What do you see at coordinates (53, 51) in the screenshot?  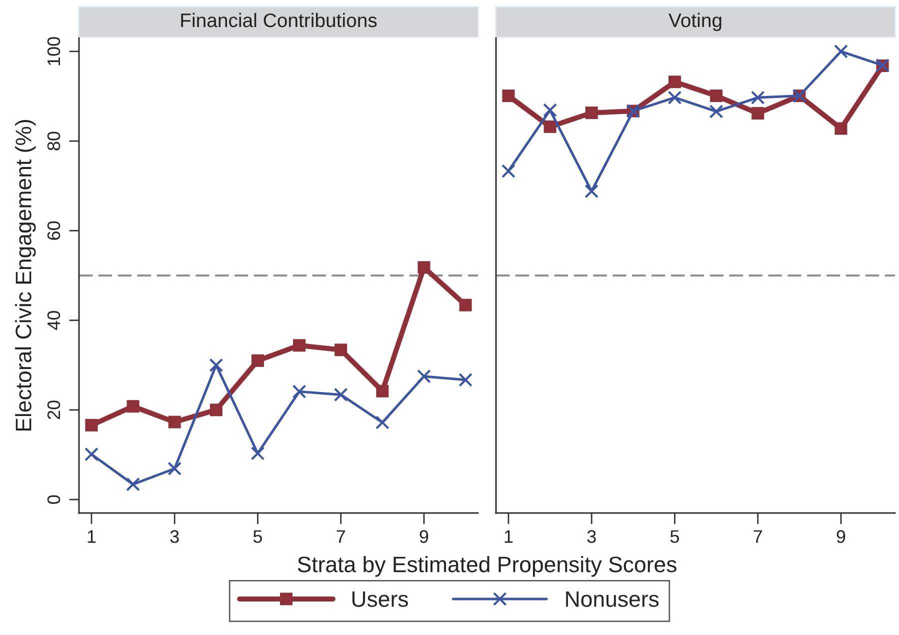 I see `y-tick-label: 100` at bounding box center [53, 51].